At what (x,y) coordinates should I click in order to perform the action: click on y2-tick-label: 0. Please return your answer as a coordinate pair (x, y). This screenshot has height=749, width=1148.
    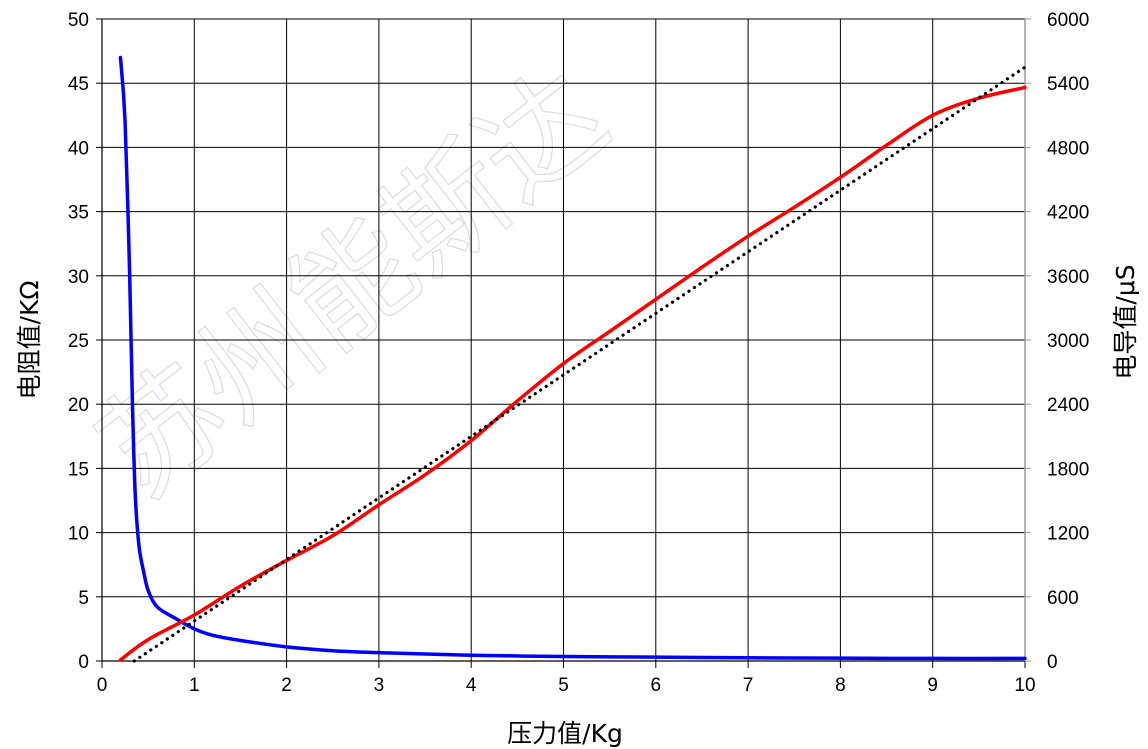
    Looking at the image, I should click on (1052, 662).